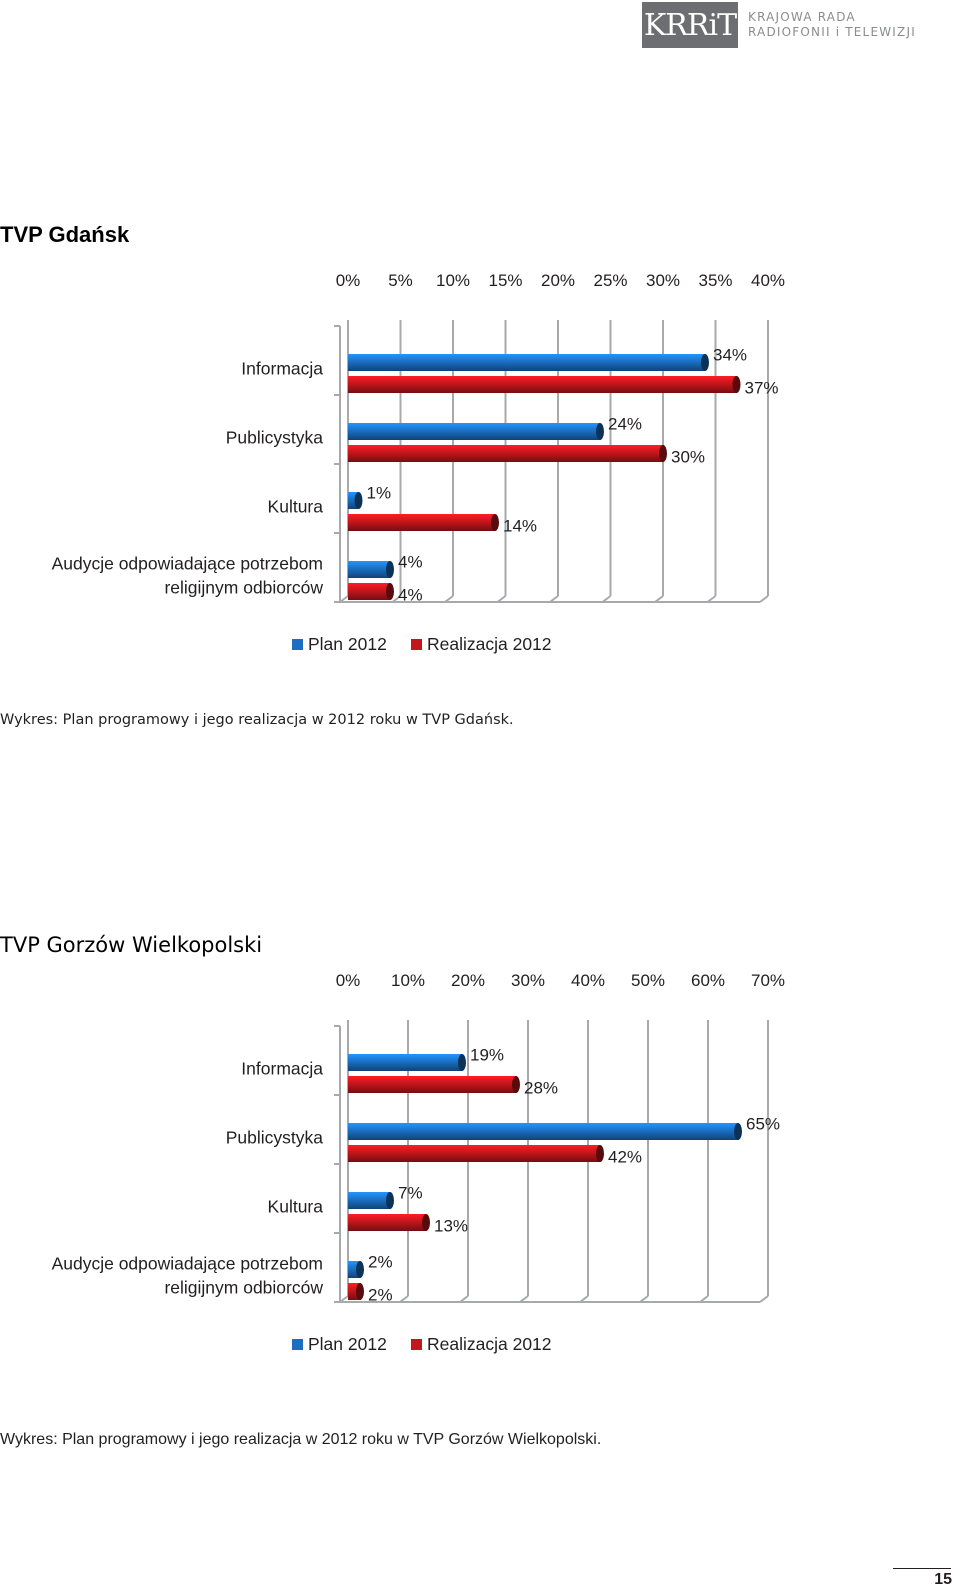 This screenshot has width=960, height=1591. Describe the element at coordinates (297, 1344) in the screenshot. I see `chart2-legend-swatch` at that location.